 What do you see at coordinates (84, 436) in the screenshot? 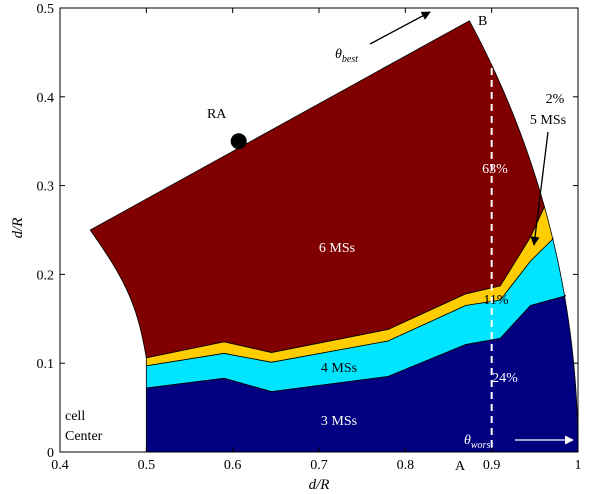
I see `label-center: Center` at bounding box center [84, 436].